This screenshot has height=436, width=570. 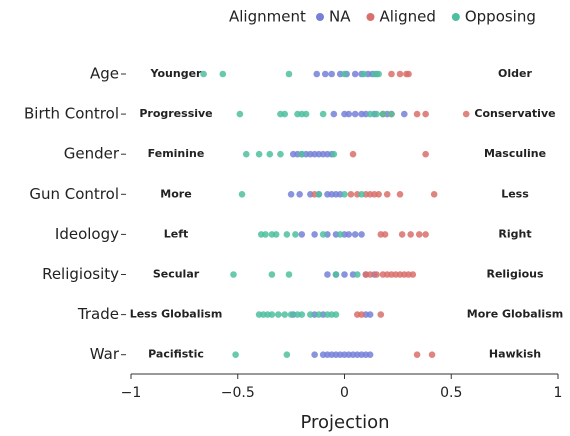 What do you see at coordinates (176, 73) in the screenshot?
I see `left-pole-label: Younger` at bounding box center [176, 73].